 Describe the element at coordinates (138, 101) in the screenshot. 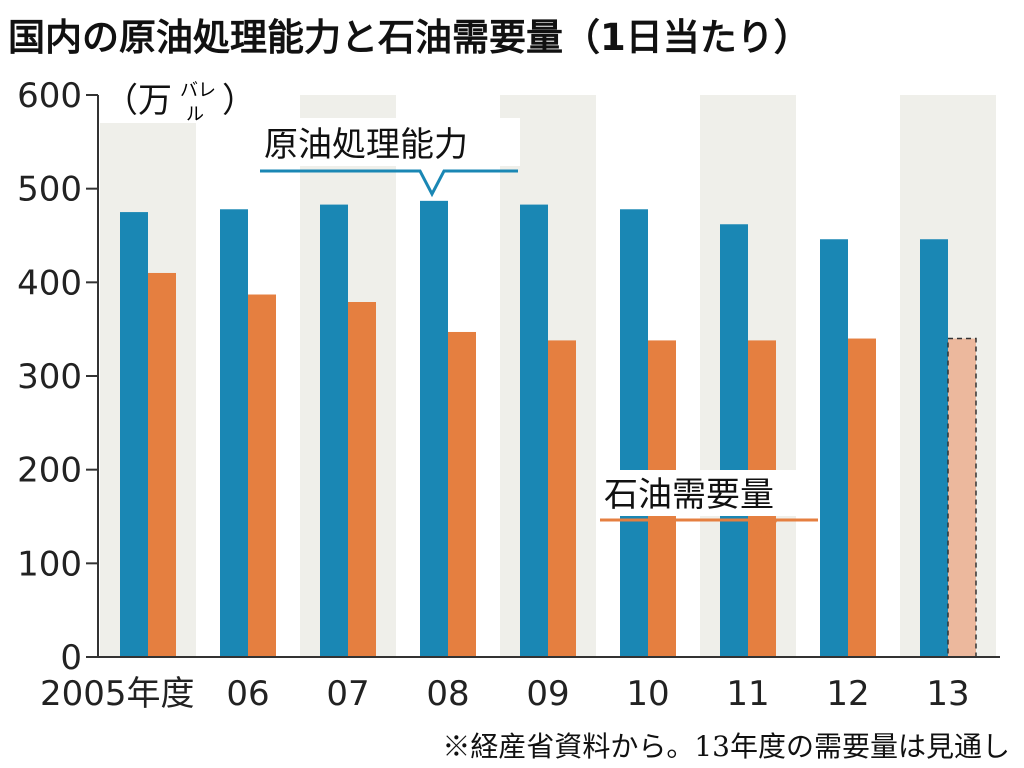

I see `unit-label-open: （万` at that location.